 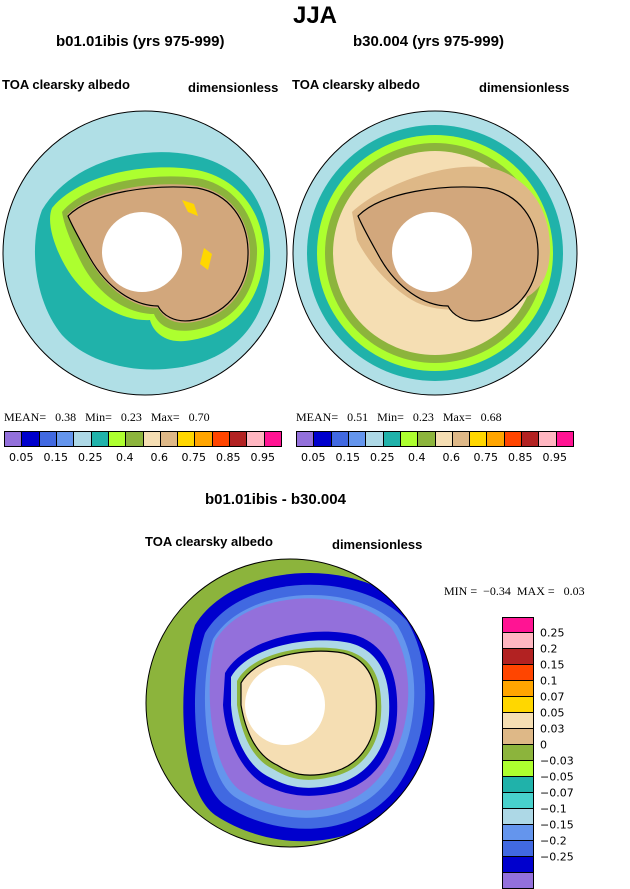 I want to click on right-panel-units: dimensionless, so click(x=524, y=87).